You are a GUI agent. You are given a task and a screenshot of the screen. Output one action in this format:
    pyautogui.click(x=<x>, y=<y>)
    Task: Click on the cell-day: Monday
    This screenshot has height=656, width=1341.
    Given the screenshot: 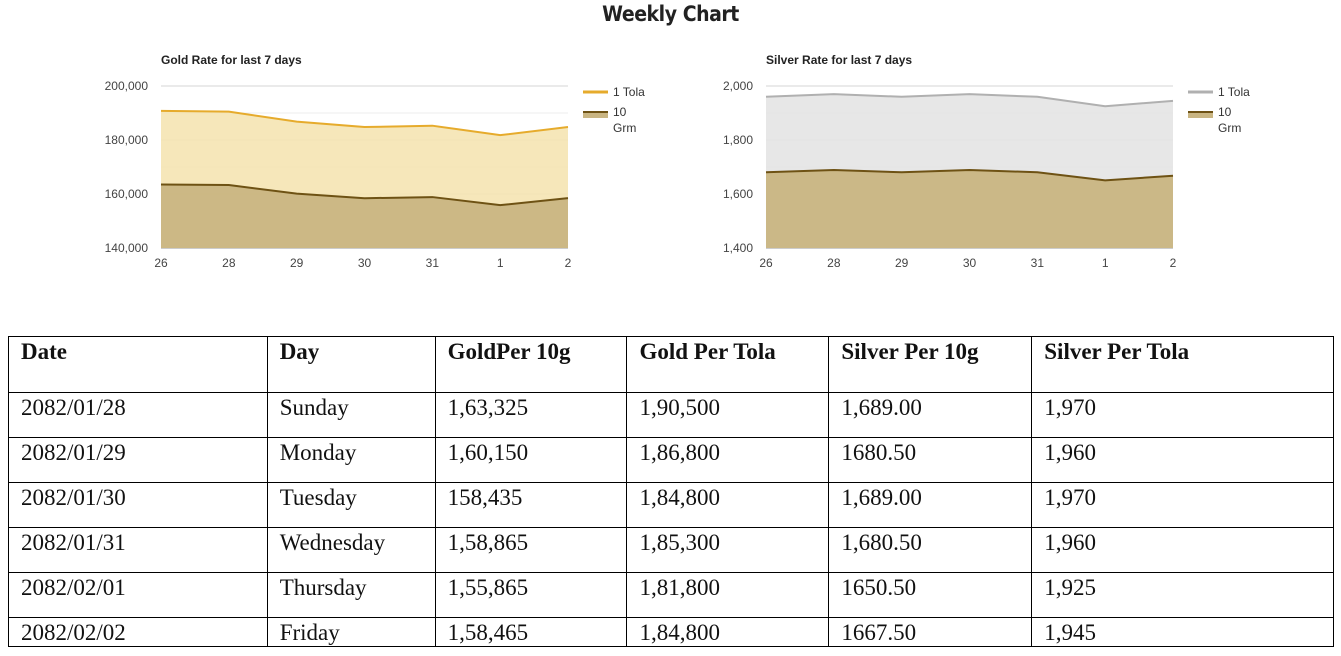 What is the action you would take?
    pyautogui.click(x=351, y=460)
    